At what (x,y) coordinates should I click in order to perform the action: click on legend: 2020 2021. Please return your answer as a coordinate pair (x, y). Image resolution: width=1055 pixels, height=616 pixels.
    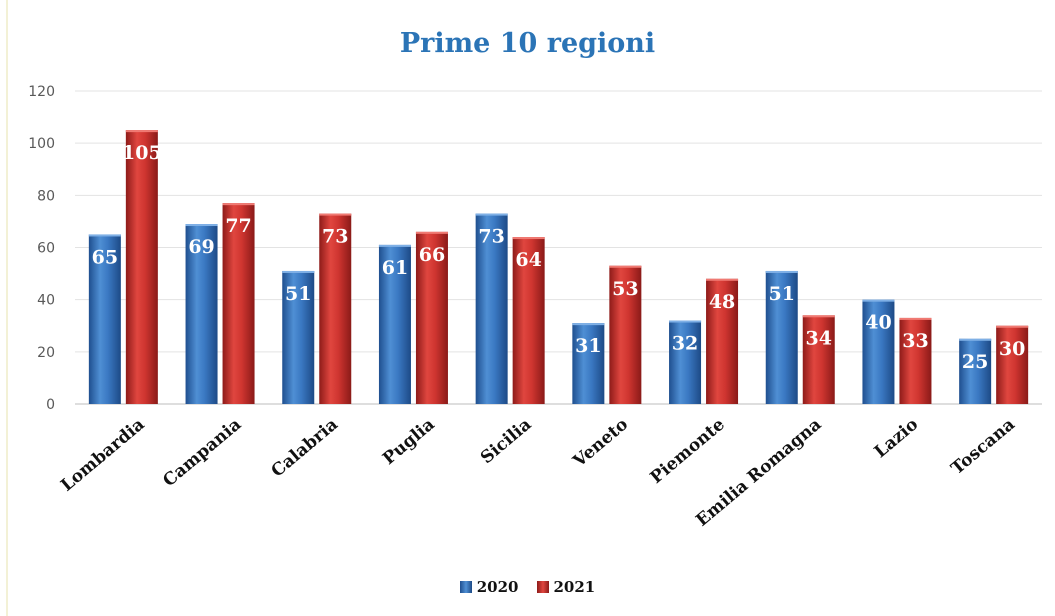
    Looking at the image, I should click on (527, 587).